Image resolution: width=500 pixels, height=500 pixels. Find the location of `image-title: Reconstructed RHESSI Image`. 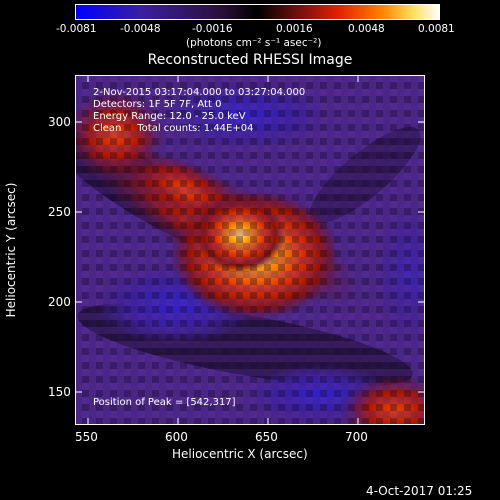

image-title: Reconstructed RHESSI Image is located at coordinates (250, 60).